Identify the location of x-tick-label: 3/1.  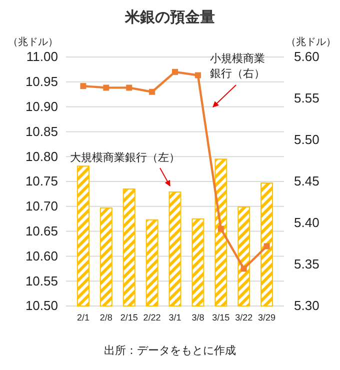
(175, 317).